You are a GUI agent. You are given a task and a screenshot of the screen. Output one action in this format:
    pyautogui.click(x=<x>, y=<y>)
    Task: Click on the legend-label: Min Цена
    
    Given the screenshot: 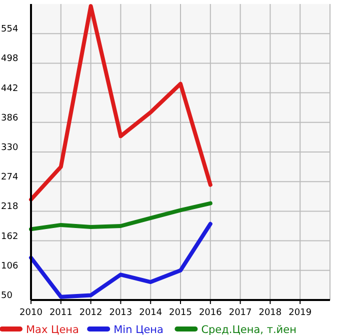 What is the action you would take?
    pyautogui.click(x=139, y=329)
    